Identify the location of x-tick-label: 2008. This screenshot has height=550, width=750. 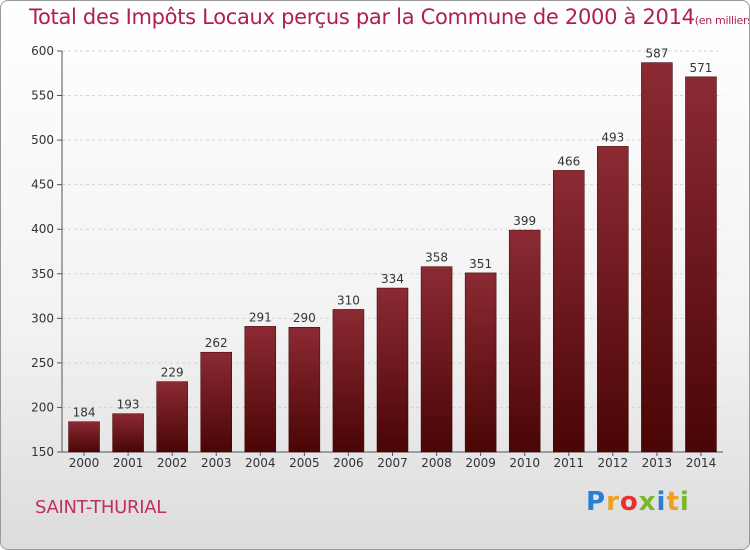
(436, 463).